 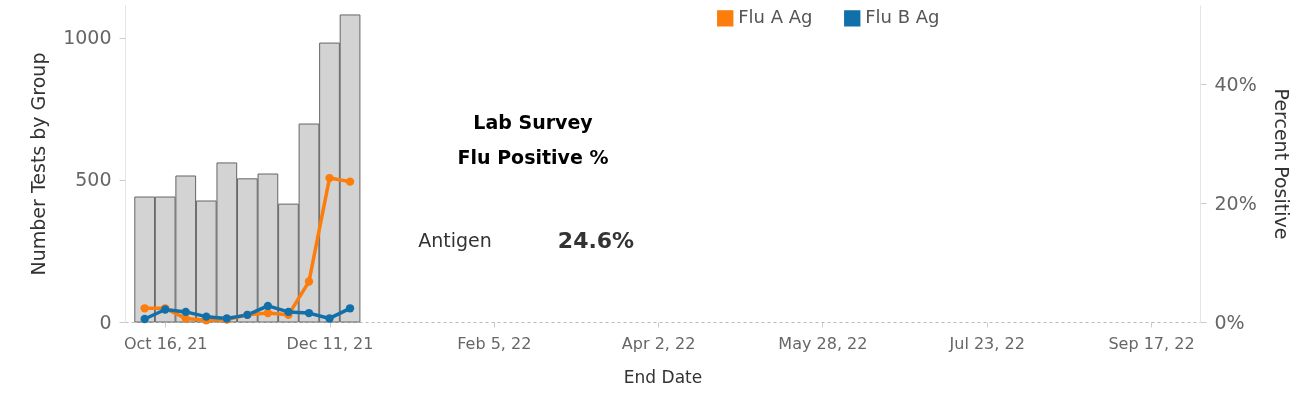 What do you see at coordinates (494, 343) in the screenshot?
I see `x-tick-label: Feb 5, 22` at bounding box center [494, 343].